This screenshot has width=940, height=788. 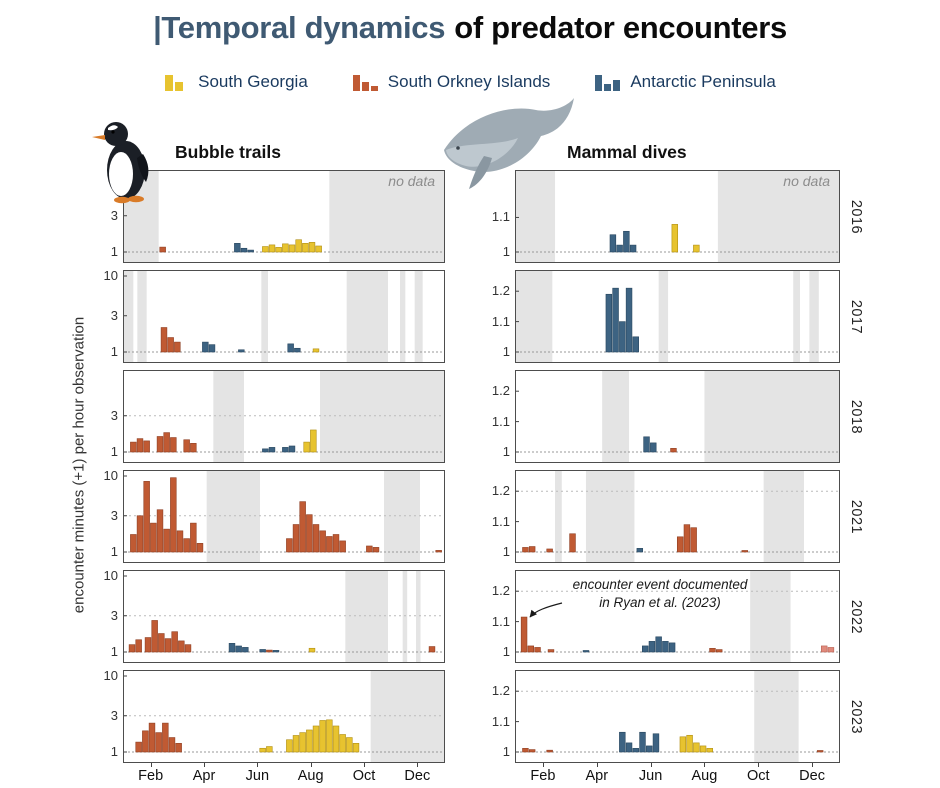 I want to click on bar-chart-icon-south-orkney, so click(x=365, y=83).